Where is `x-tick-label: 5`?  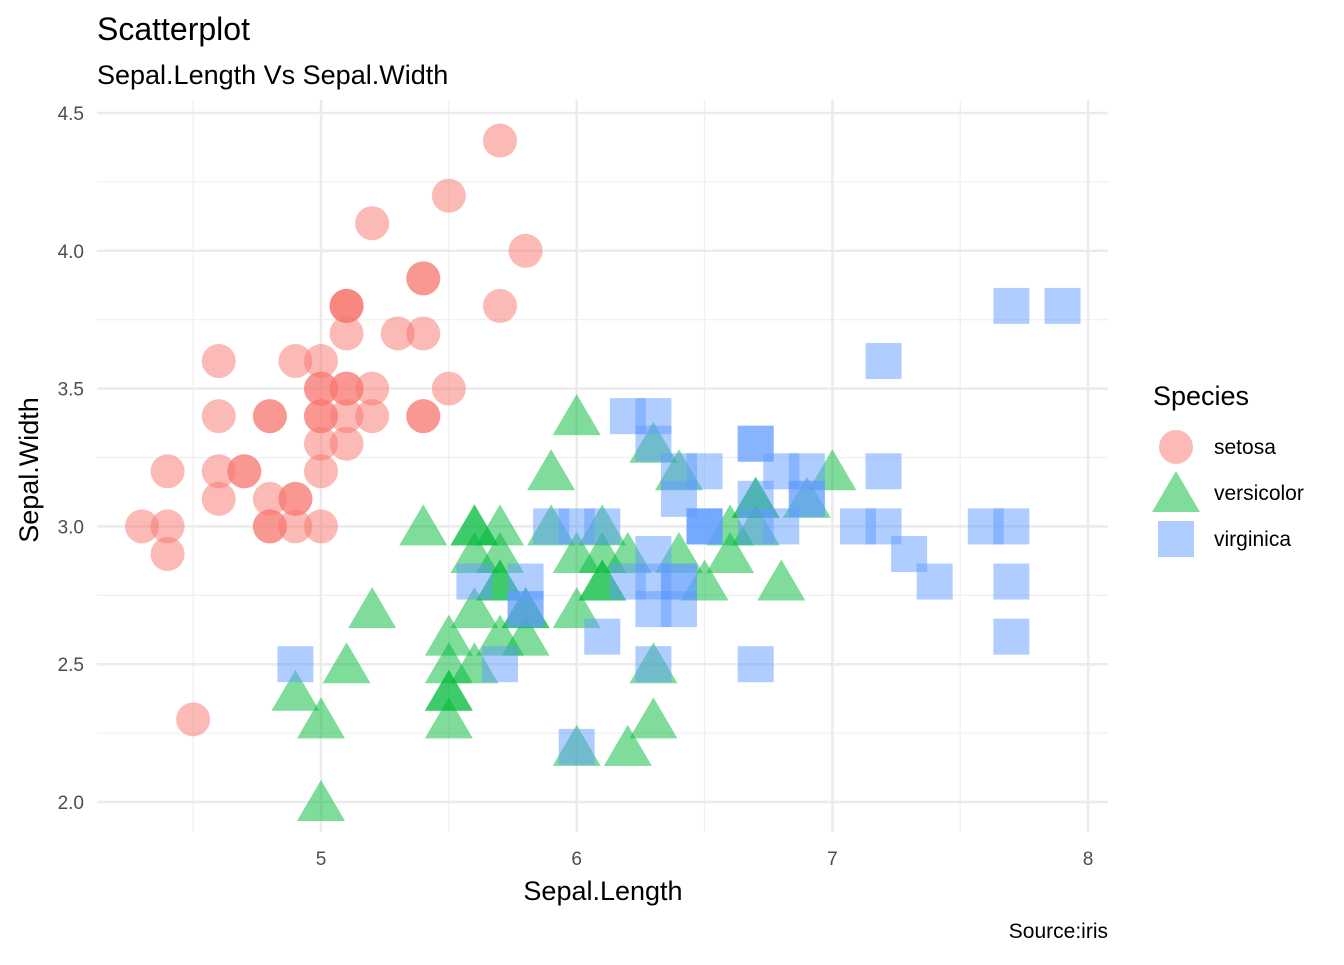
x-tick-label: 5 is located at coordinates (321, 859).